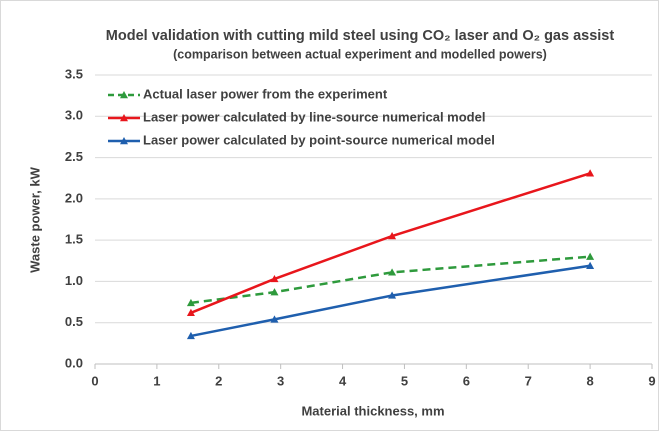  Describe the element at coordinates (74, 321) in the screenshot. I see `y-tick-label: 0.5` at that location.